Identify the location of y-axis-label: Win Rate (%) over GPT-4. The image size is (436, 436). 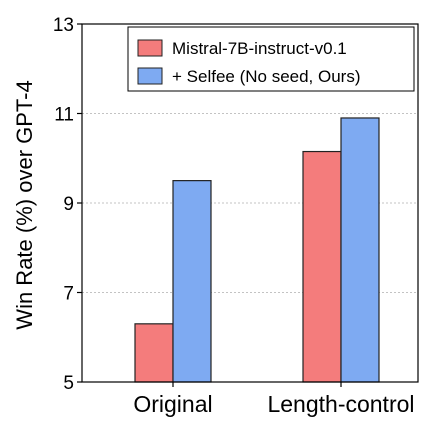
(24, 204).